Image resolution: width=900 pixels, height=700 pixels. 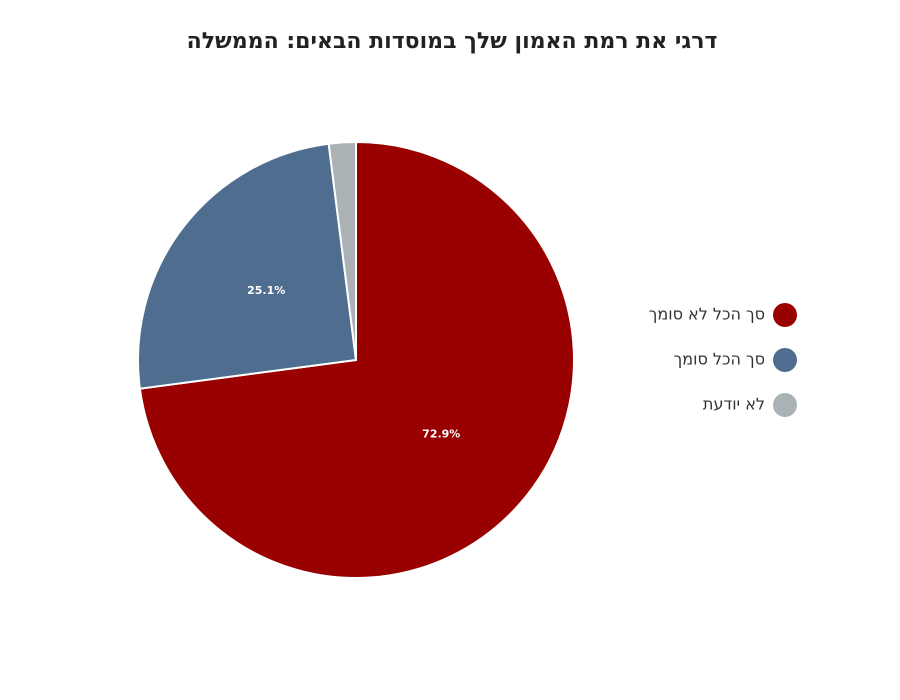 I want to click on data-label: 25.1%, so click(x=266, y=290).